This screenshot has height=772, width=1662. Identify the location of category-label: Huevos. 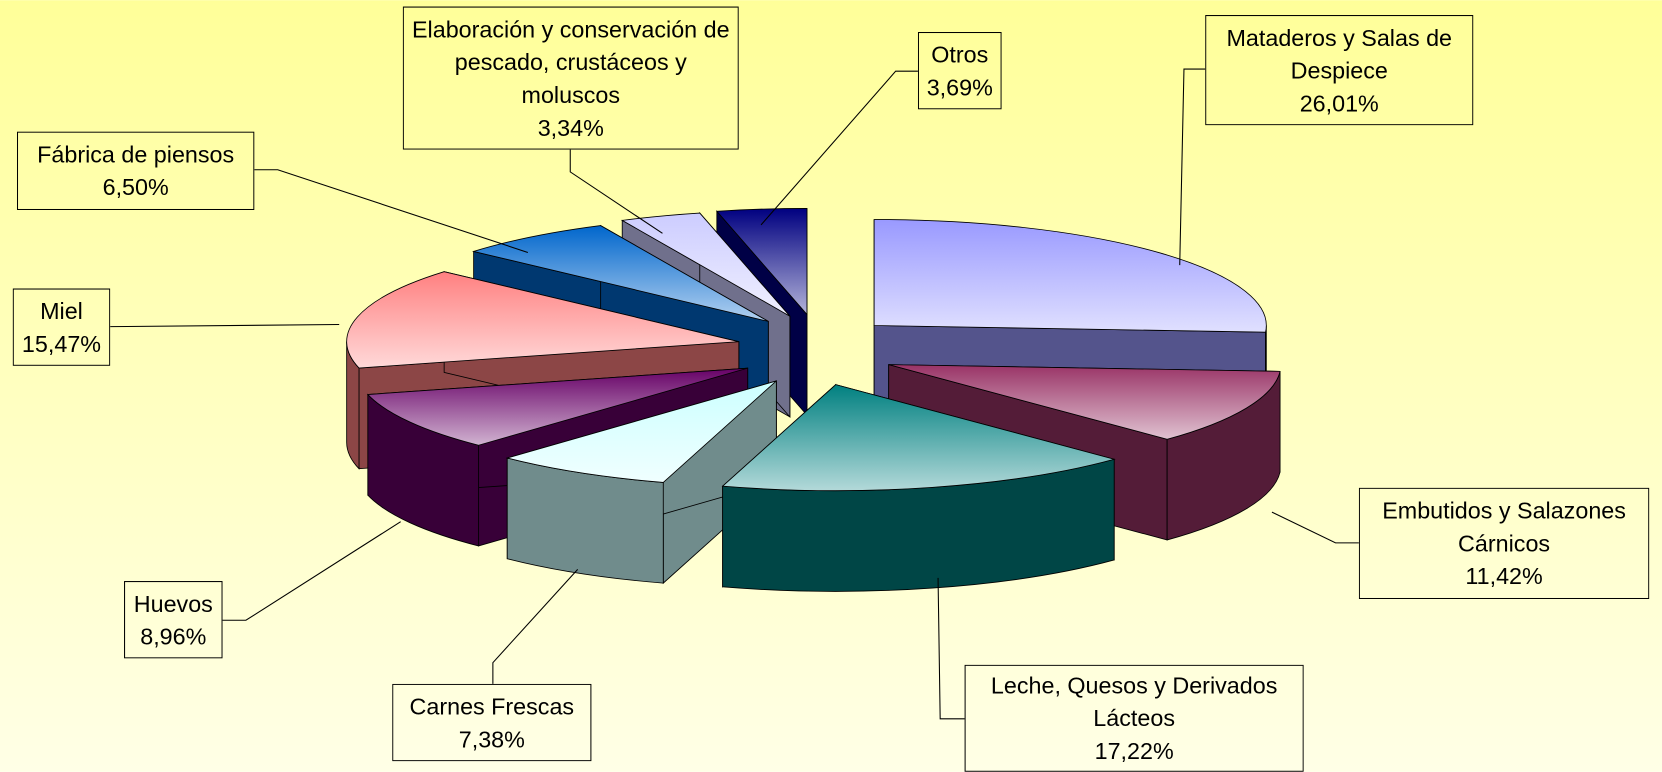
(173, 603).